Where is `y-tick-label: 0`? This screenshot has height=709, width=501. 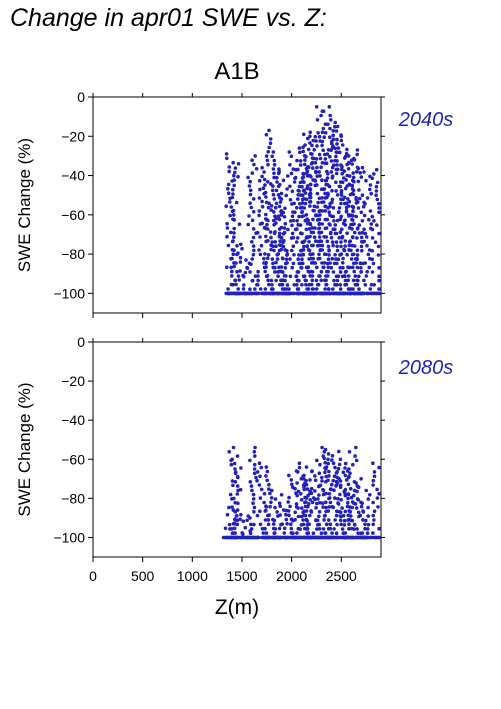
y-tick-label: 0 is located at coordinates (81, 97).